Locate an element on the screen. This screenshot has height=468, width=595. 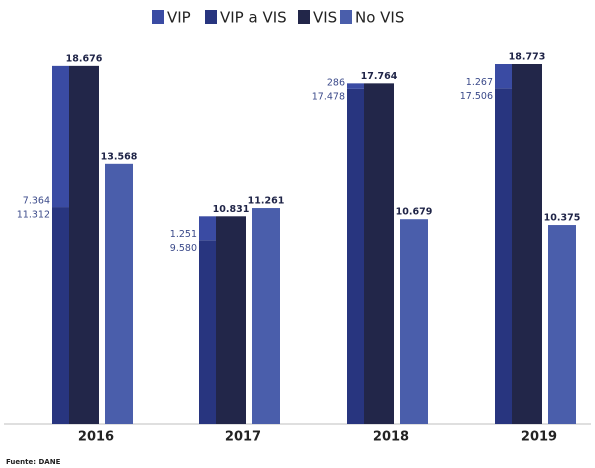
data-label: 18.676 is located at coordinates (84, 58).